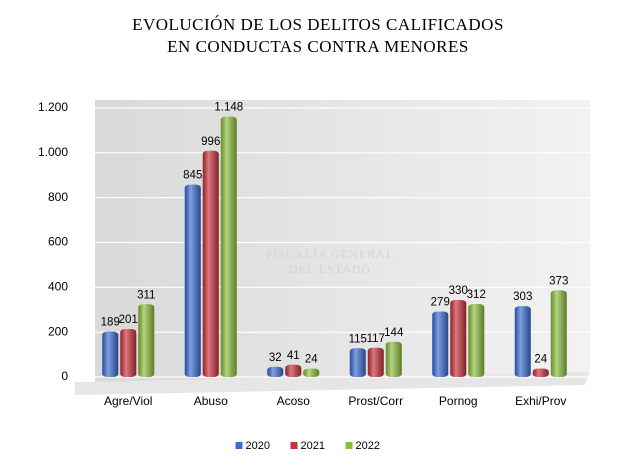  Describe the element at coordinates (358, 339) in the screenshot. I see `value-label: 115` at that location.